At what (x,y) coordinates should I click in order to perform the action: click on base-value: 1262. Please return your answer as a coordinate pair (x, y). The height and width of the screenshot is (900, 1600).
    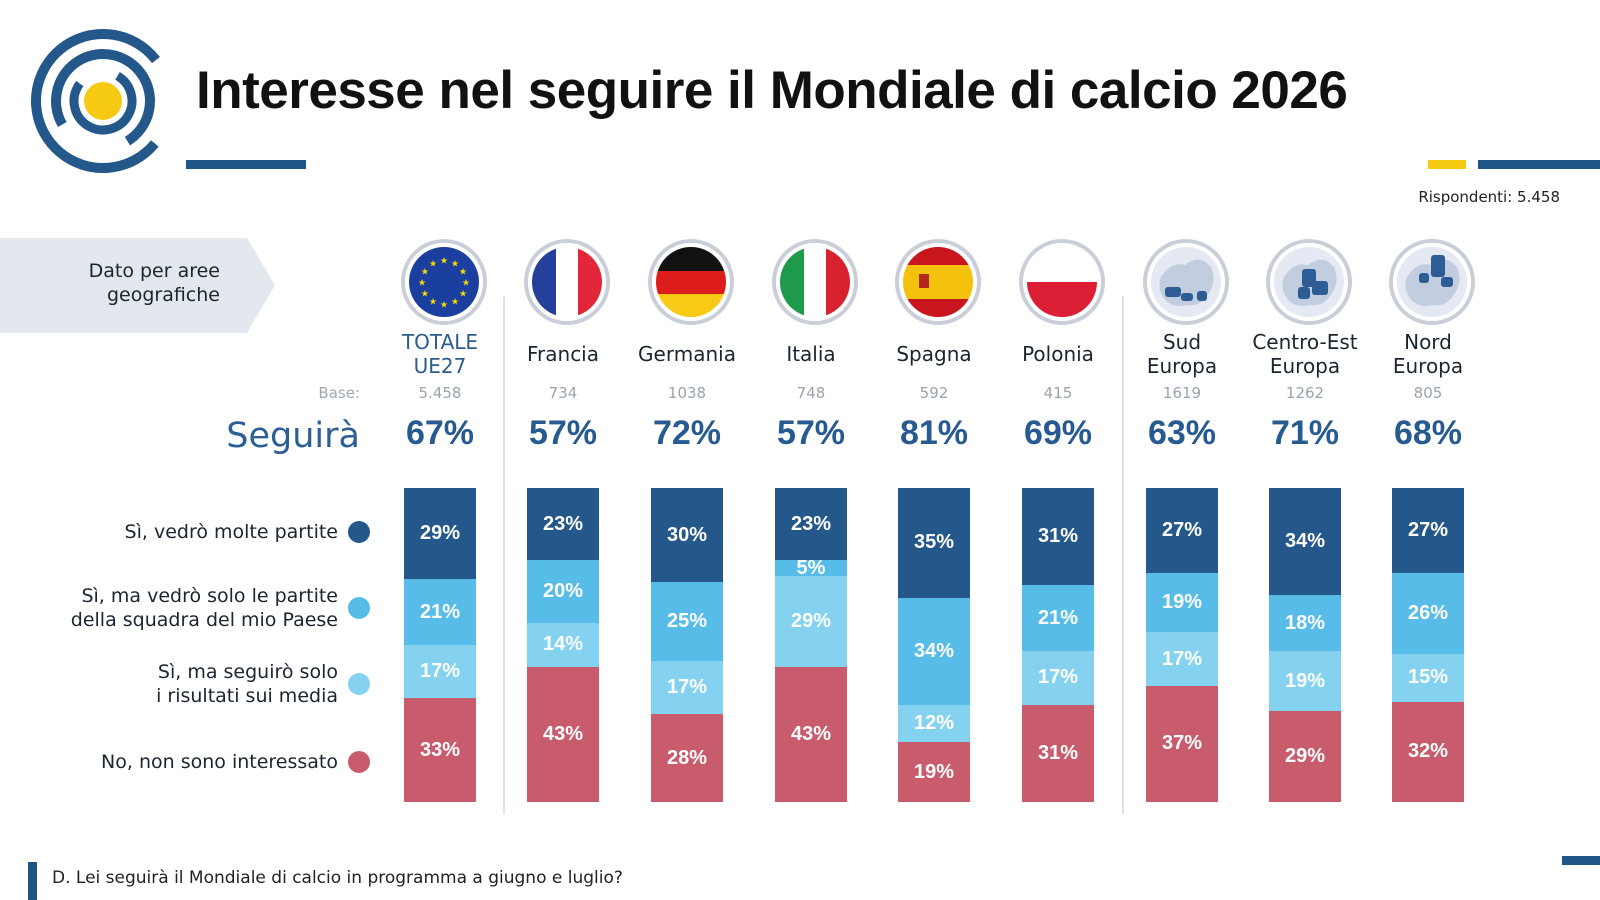
    Looking at the image, I should click on (1305, 393).